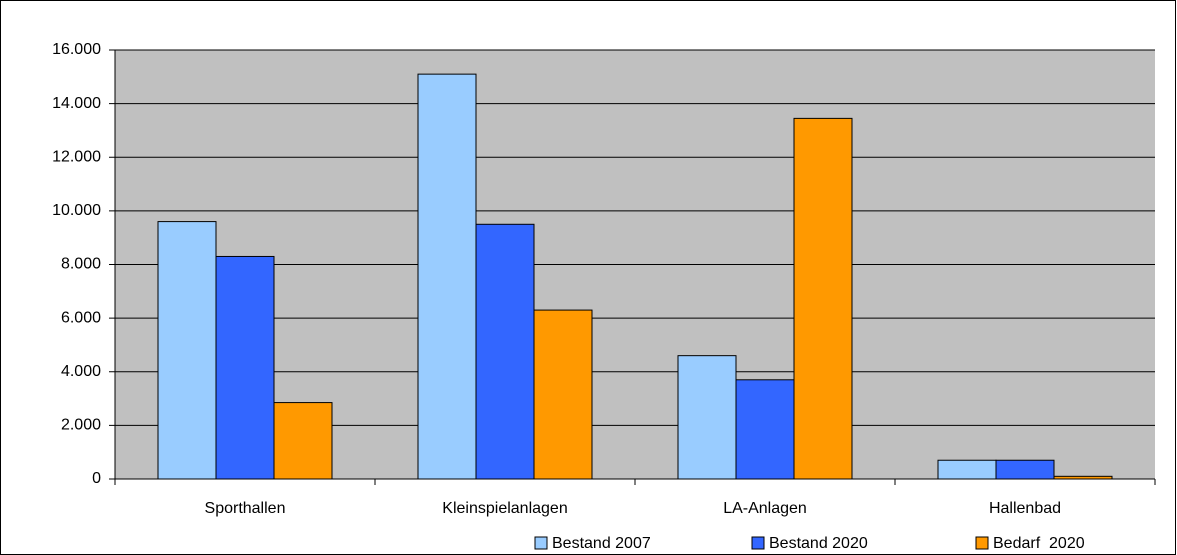 This screenshot has width=1177, height=555. I want to click on y-tick-label: 12.000, so click(76, 156).